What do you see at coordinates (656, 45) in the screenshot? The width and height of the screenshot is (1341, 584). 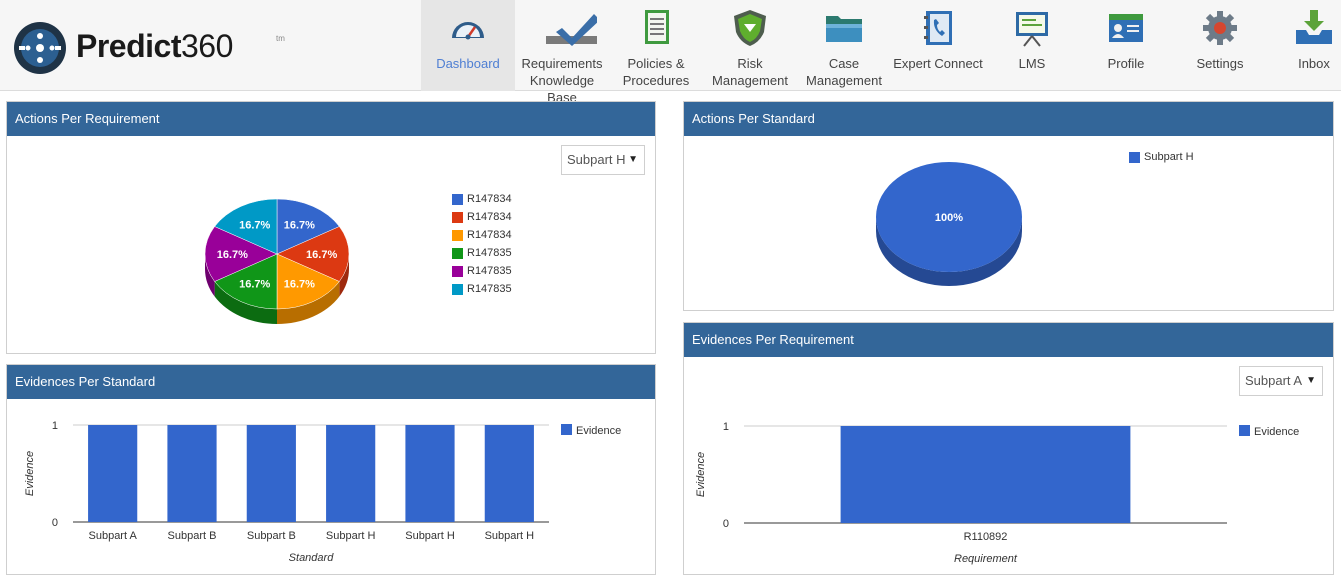 I see `nav-policies-procedures: Policies & Procedures` at bounding box center [656, 45].